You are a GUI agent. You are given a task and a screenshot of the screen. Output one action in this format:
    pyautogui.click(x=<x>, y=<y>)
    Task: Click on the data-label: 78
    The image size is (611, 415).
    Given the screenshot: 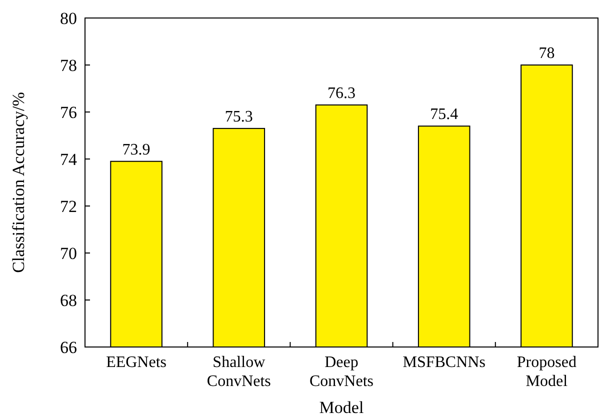 What is the action you would take?
    pyautogui.click(x=546, y=53)
    